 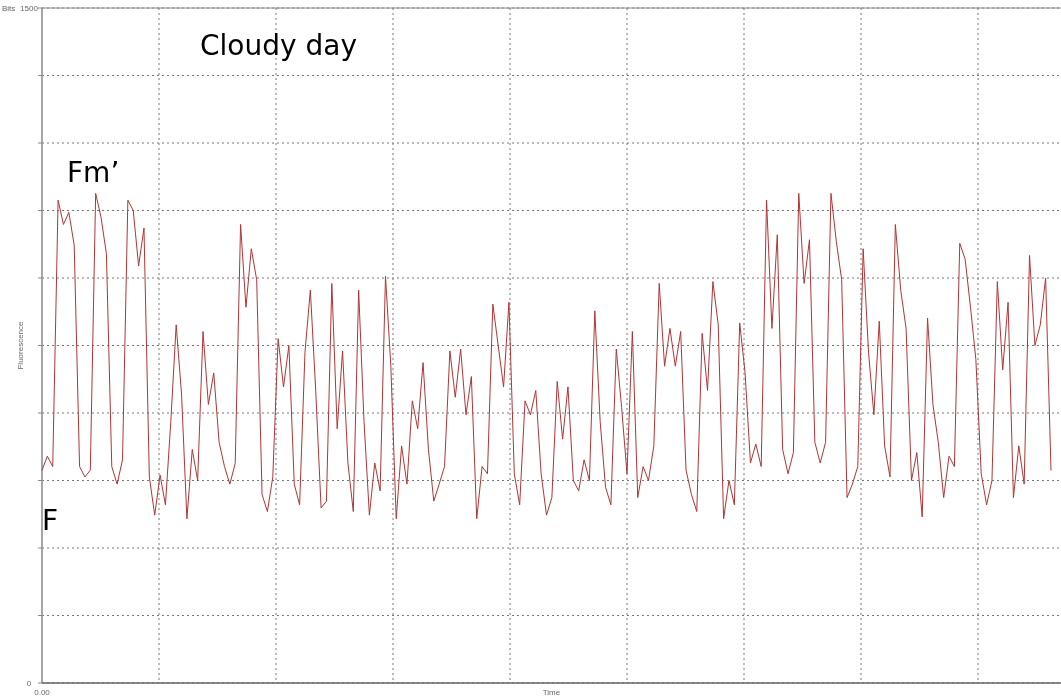 What do you see at coordinates (42, 692) in the screenshot?
I see `x-tick-label: 0.00` at bounding box center [42, 692].